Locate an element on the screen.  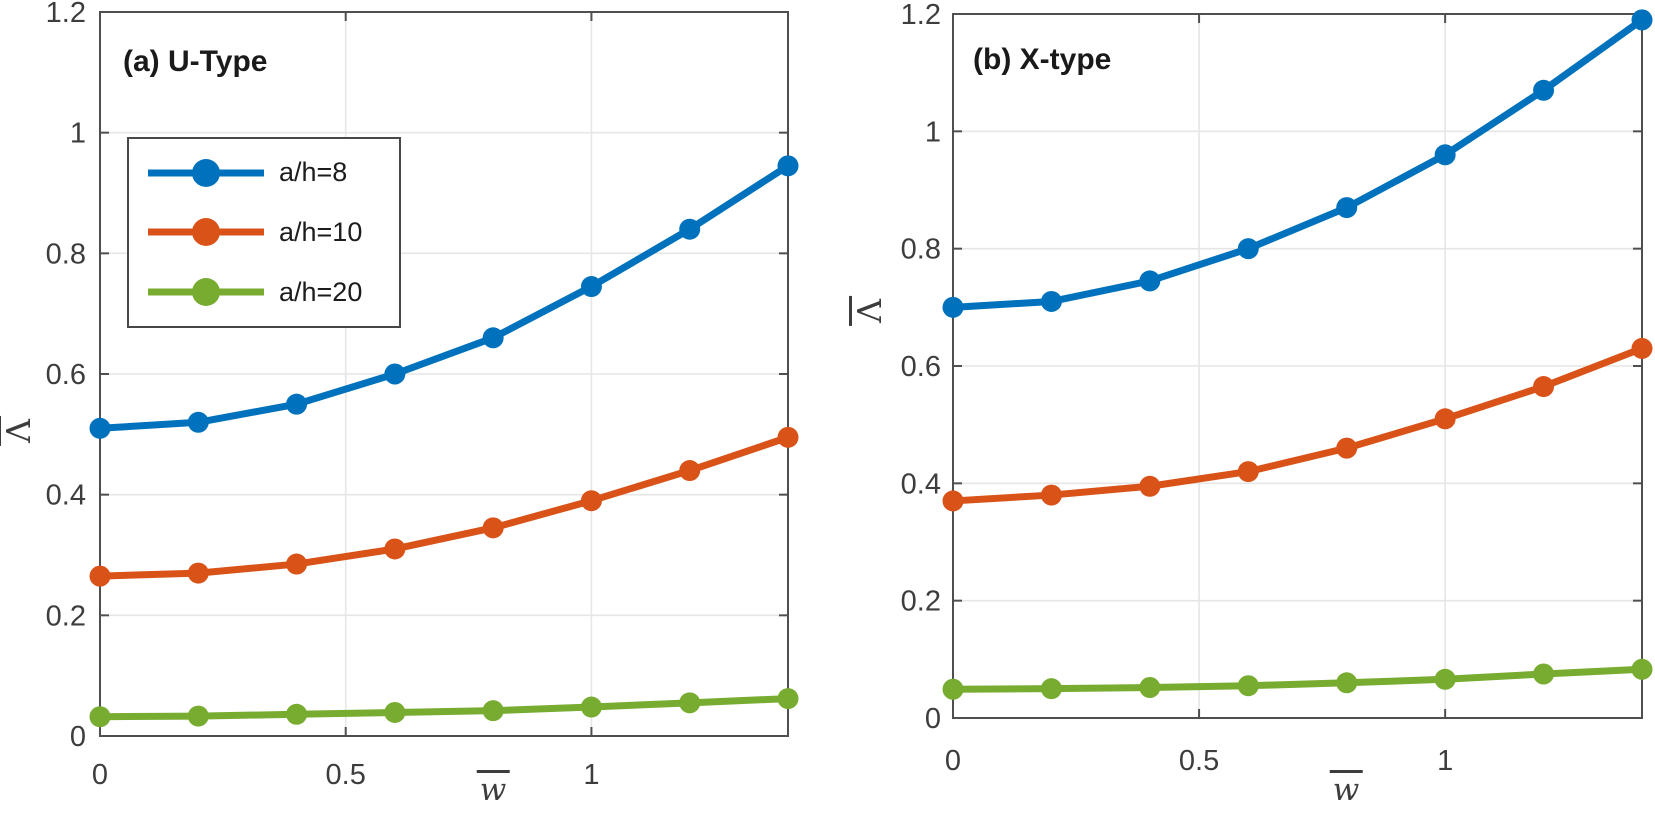
plot-b-xlabel: w is located at coordinates (1346, 789).